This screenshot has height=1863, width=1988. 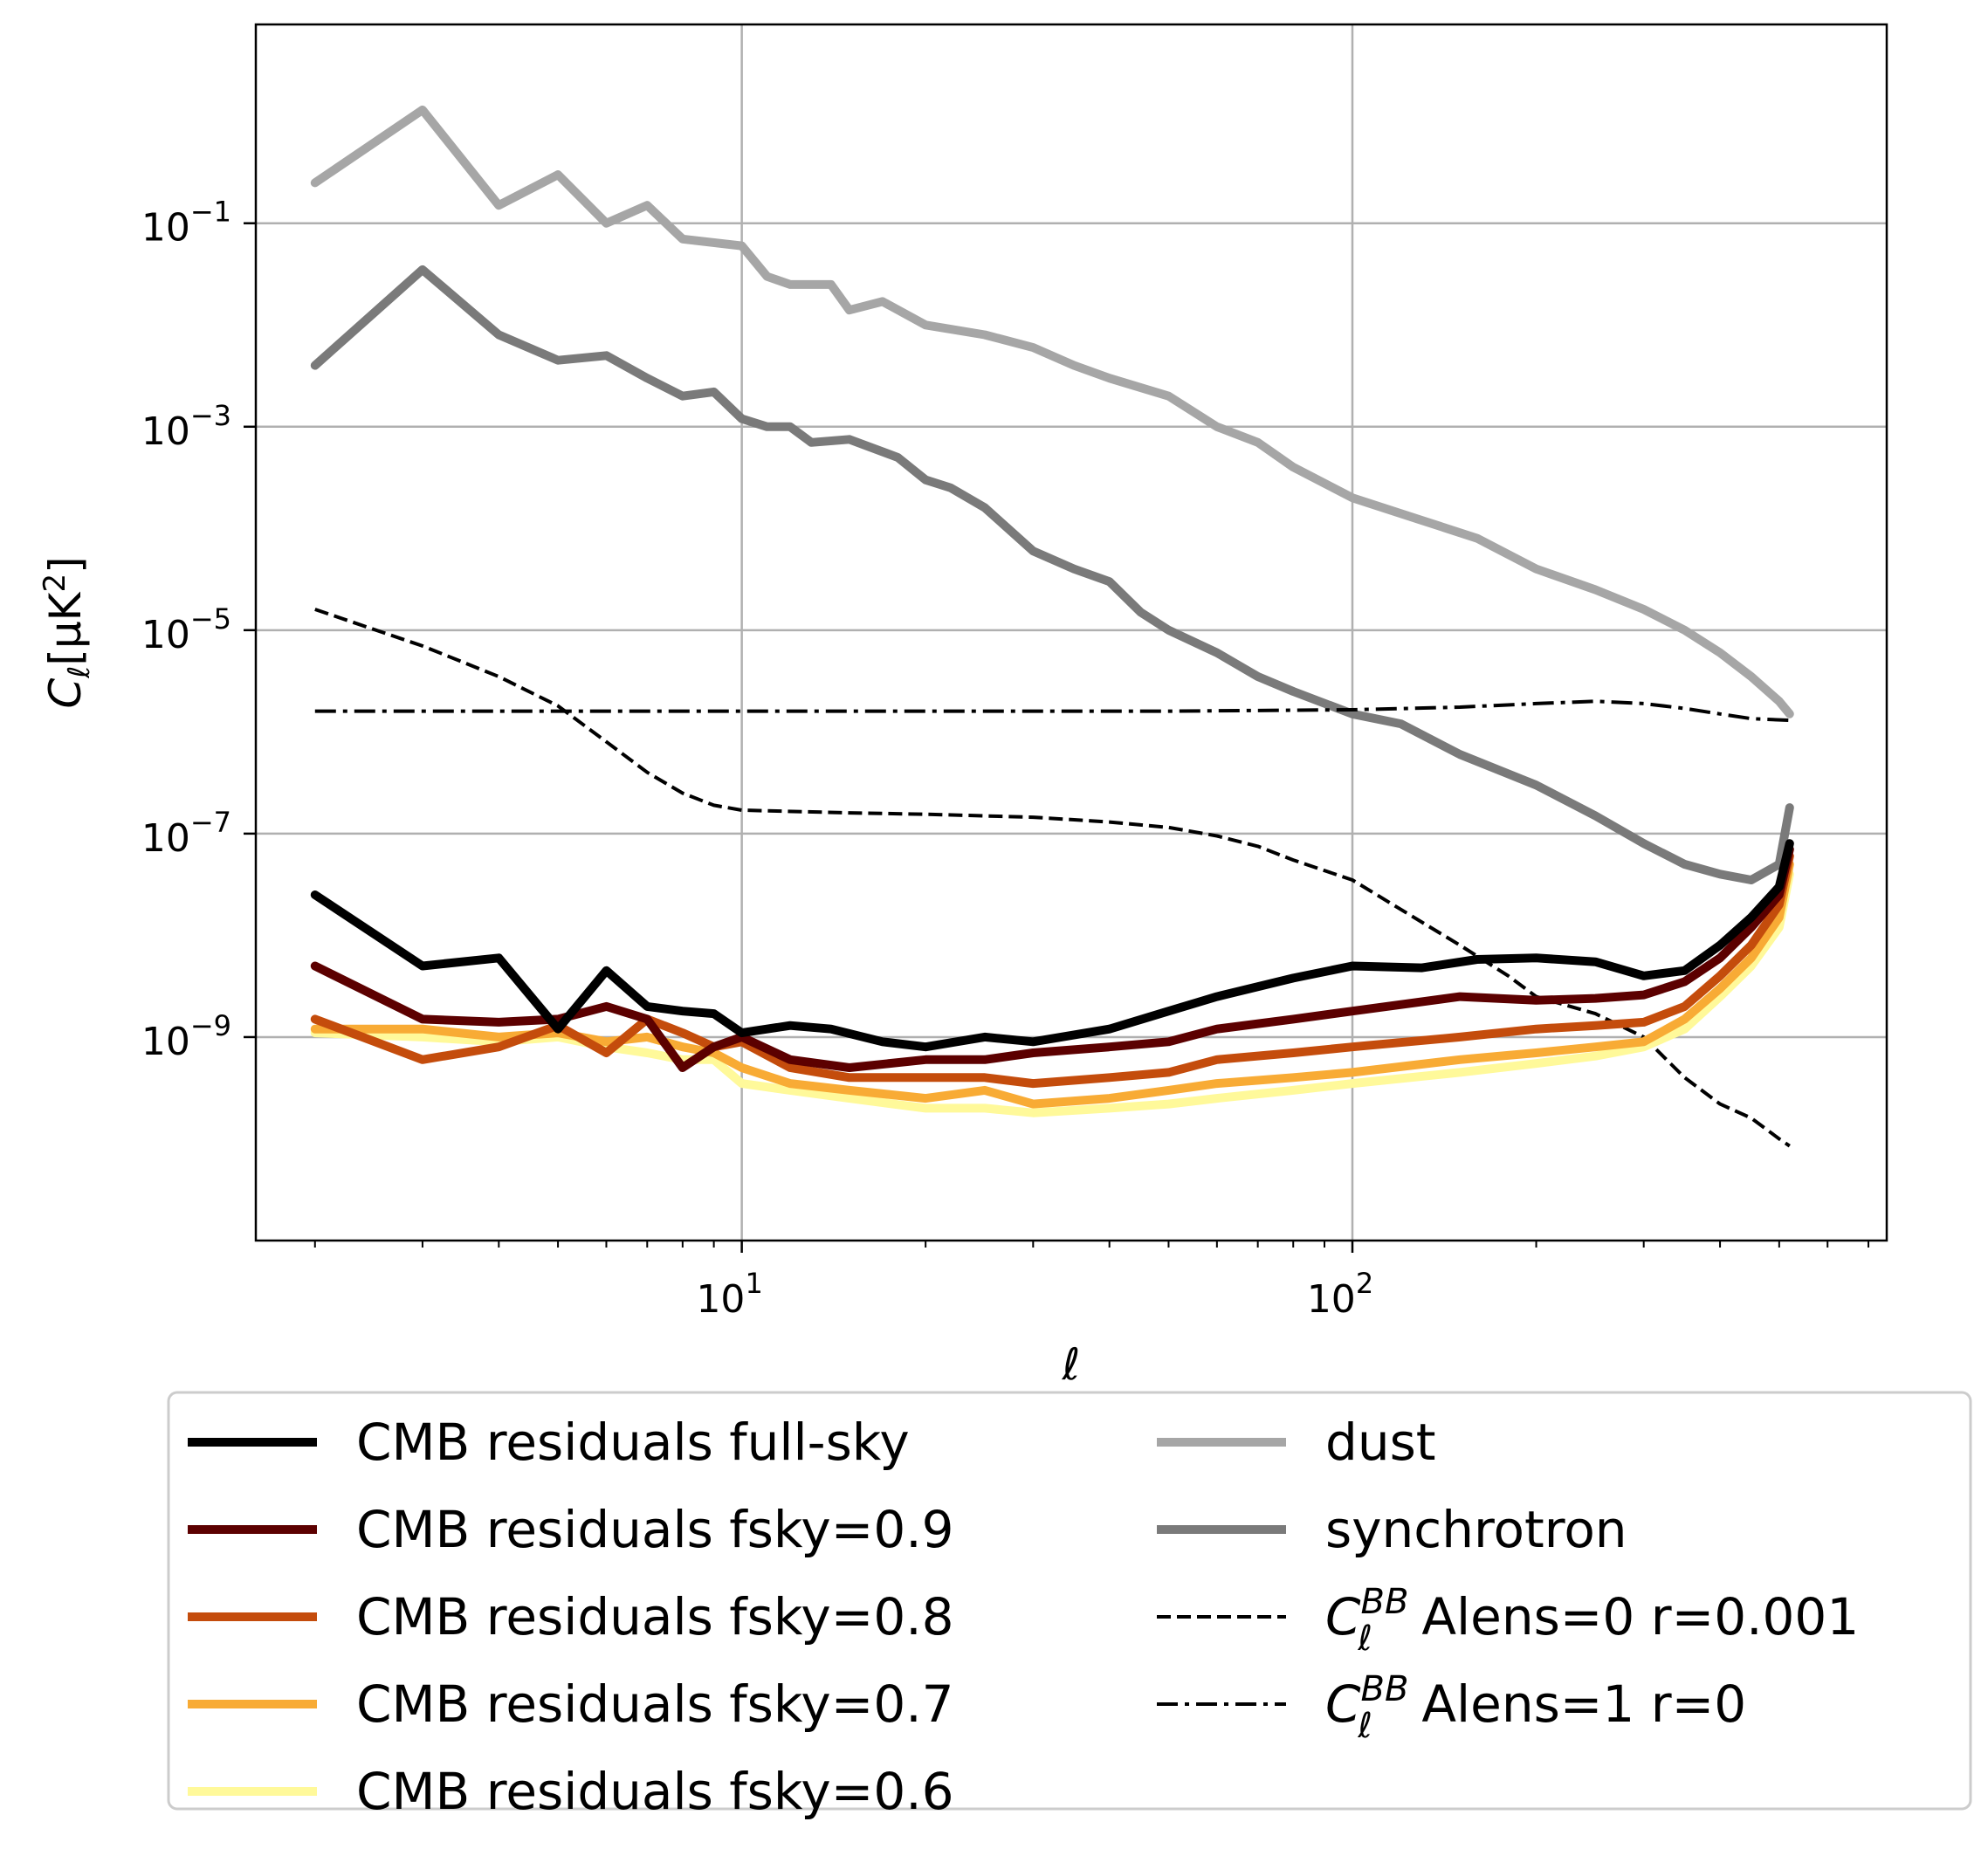 I want to click on legend-entry-cmb-residuals-fsky-0-8: CMB residuals fsky=0.8, so click(x=571, y=1616).